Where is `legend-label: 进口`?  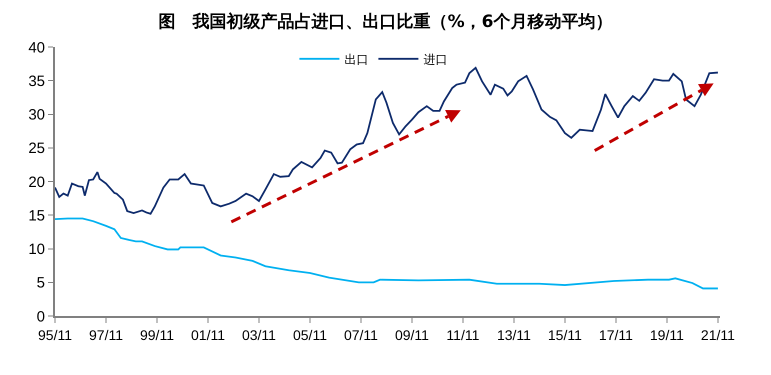 legend-label: 进口 is located at coordinates (435, 59).